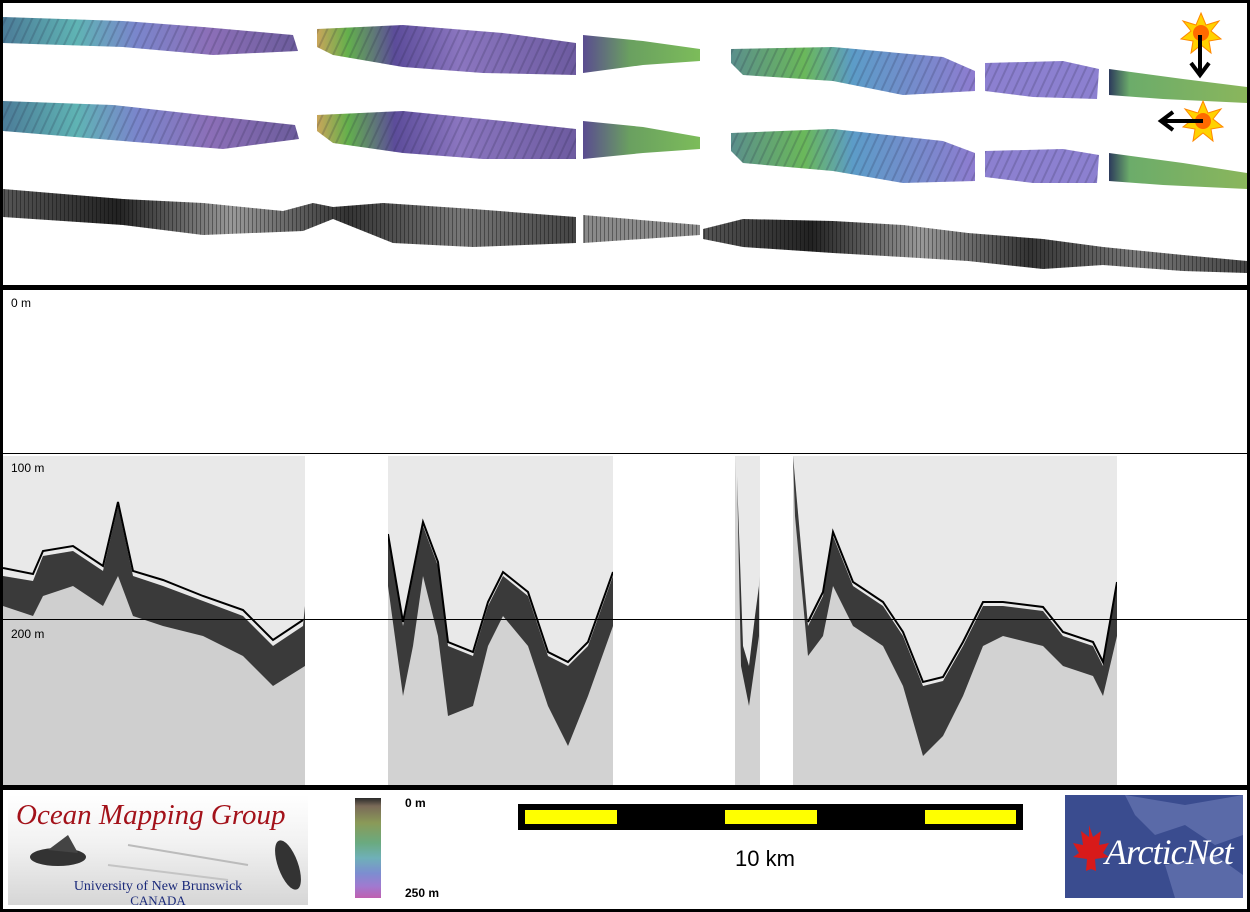 Image resolution: width=1250 pixels, height=912 pixels. What do you see at coordinates (28, 468) in the screenshot?
I see `depth-label-100: 100 m` at bounding box center [28, 468].